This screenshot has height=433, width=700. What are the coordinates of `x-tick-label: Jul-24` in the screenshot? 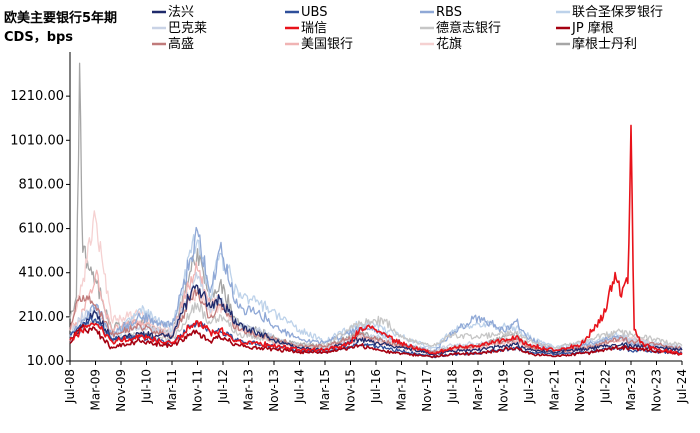 It's located at (682, 386).